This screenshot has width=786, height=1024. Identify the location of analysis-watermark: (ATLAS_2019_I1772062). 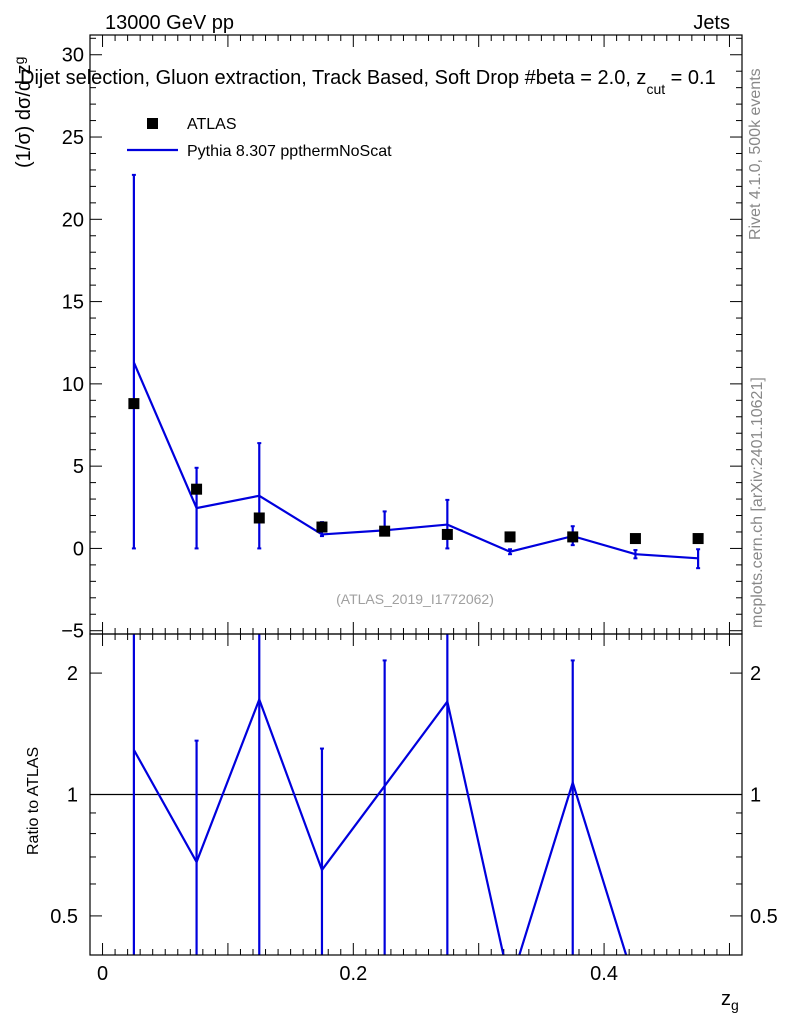
(415, 599).